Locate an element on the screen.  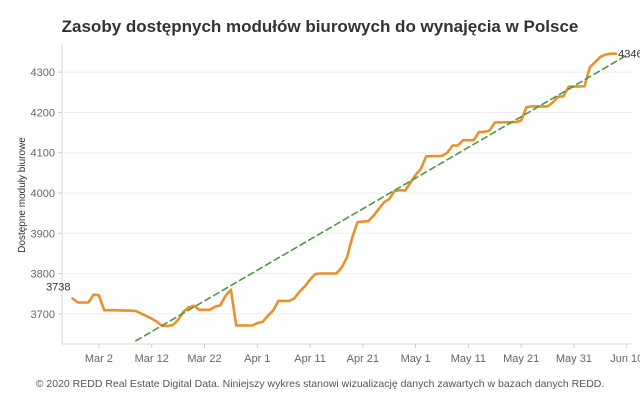
y-tick-label: 3800 is located at coordinates (43, 275).